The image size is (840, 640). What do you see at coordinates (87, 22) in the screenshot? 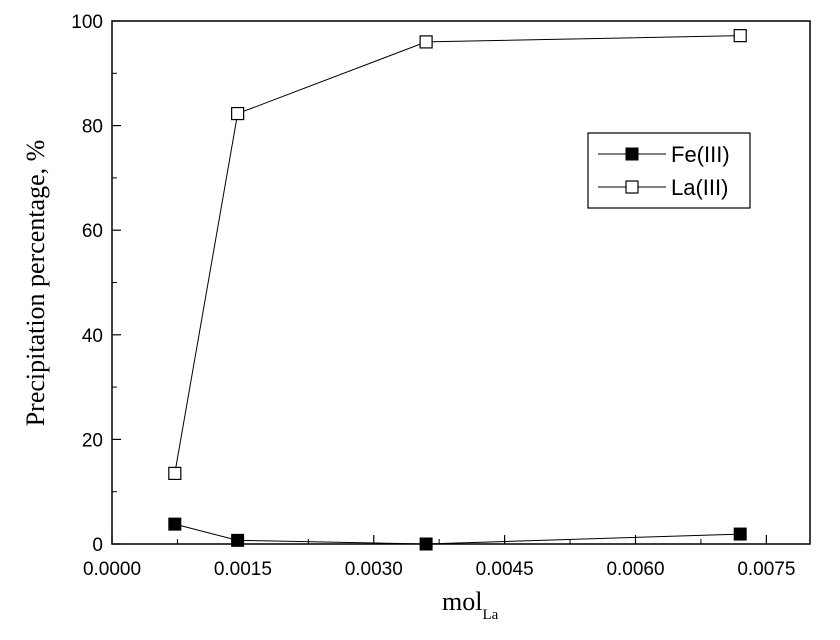
I see `y-tick-label: 100` at bounding box center [87, 22].